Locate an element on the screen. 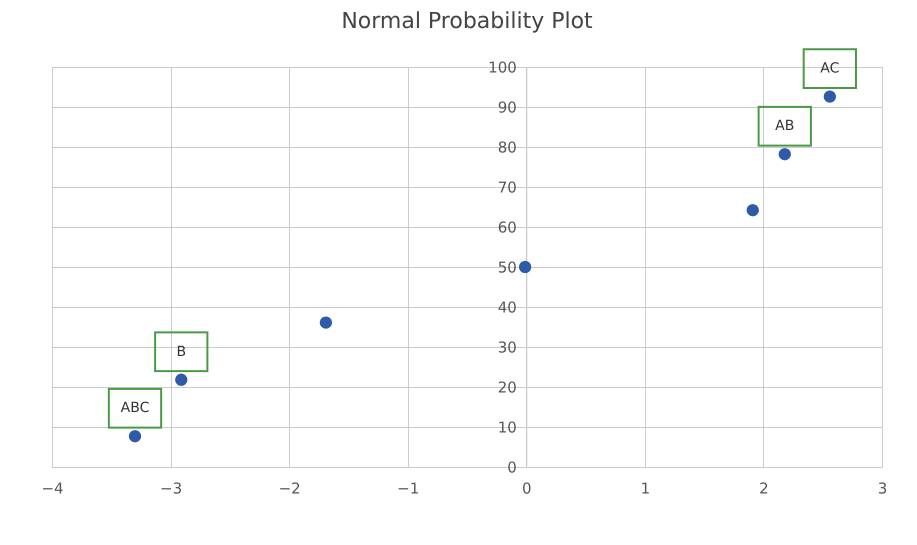 This screenshot has height=545, width=917. x-tick-label: 1 is located at coordinates (645, 489).